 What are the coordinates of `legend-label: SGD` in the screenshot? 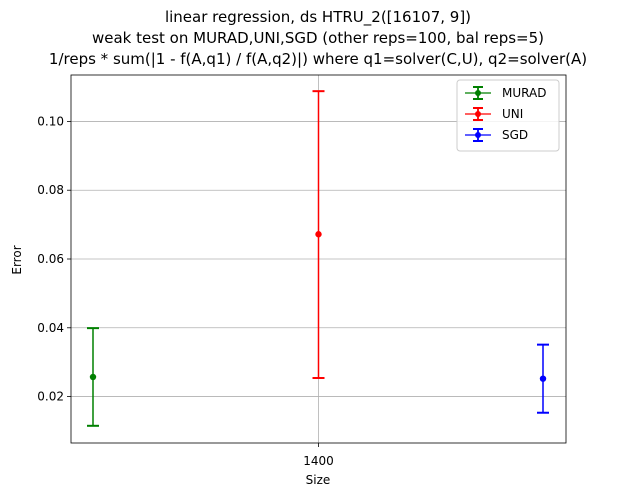 It's located at (515, 135).